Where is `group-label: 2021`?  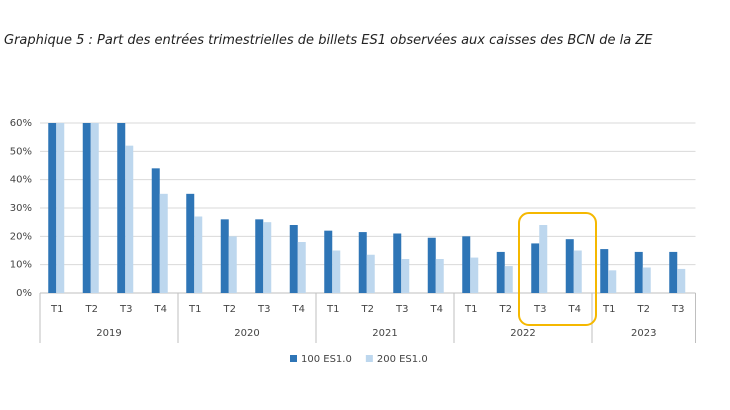 group-label: 2021 is located at coordinates (384, 333).